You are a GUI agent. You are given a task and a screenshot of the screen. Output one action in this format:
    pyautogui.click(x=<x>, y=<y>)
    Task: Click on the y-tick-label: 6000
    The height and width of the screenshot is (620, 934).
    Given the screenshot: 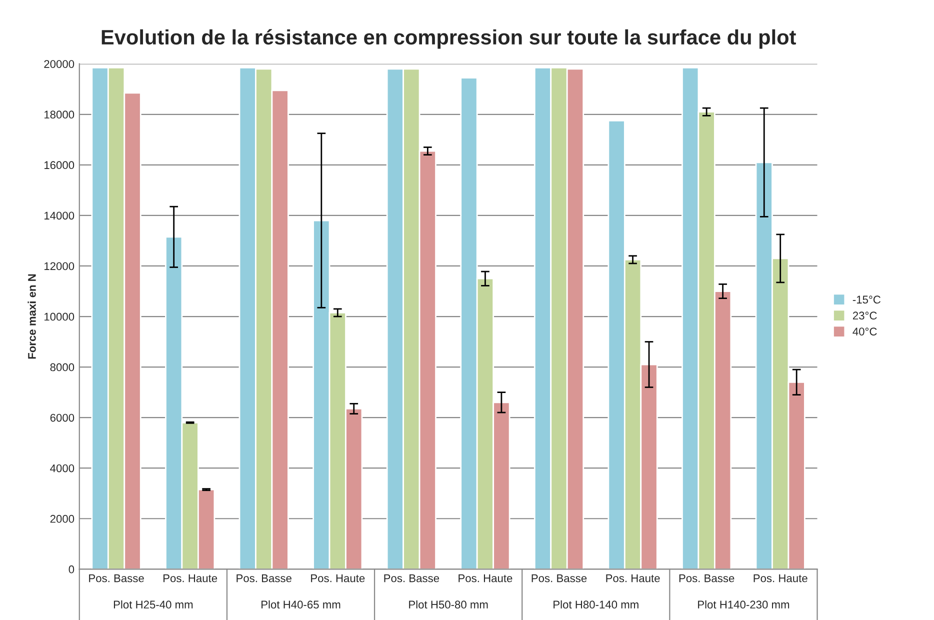 What is the action you would take?
    pyautogui.click(x=62, y=418)
    